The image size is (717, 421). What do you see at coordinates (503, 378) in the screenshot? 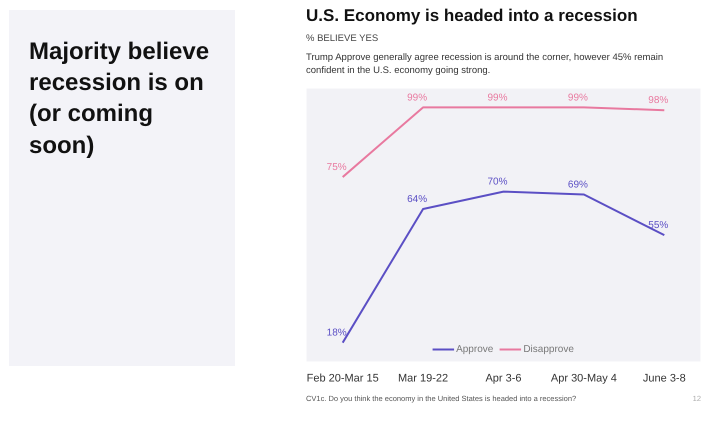
I see `x-tick-label: Apr 3-6` at bounding box center [503, 378].